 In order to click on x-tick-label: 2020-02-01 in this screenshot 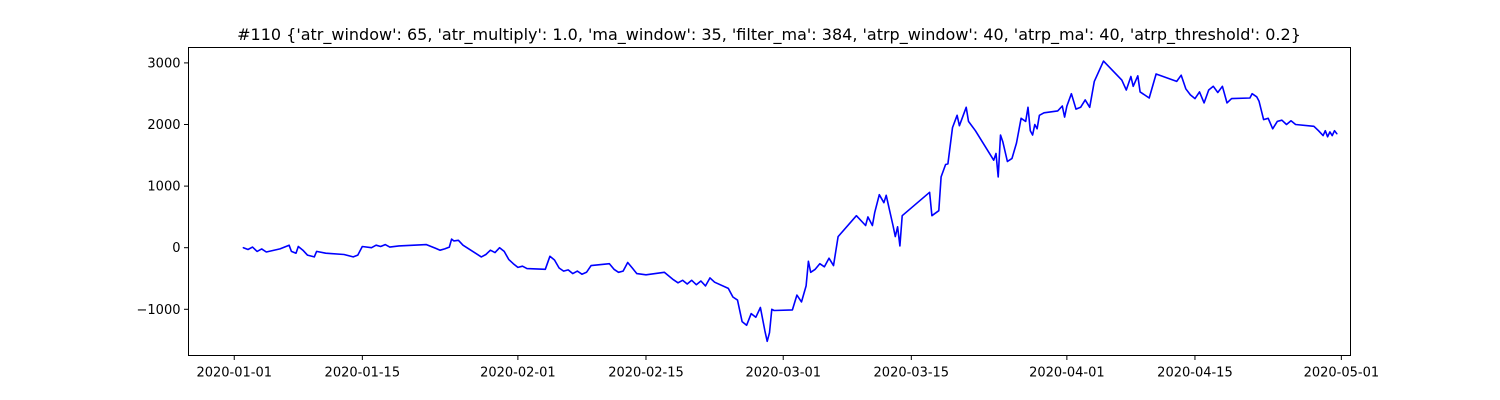, I will do `click(518, 373)`.